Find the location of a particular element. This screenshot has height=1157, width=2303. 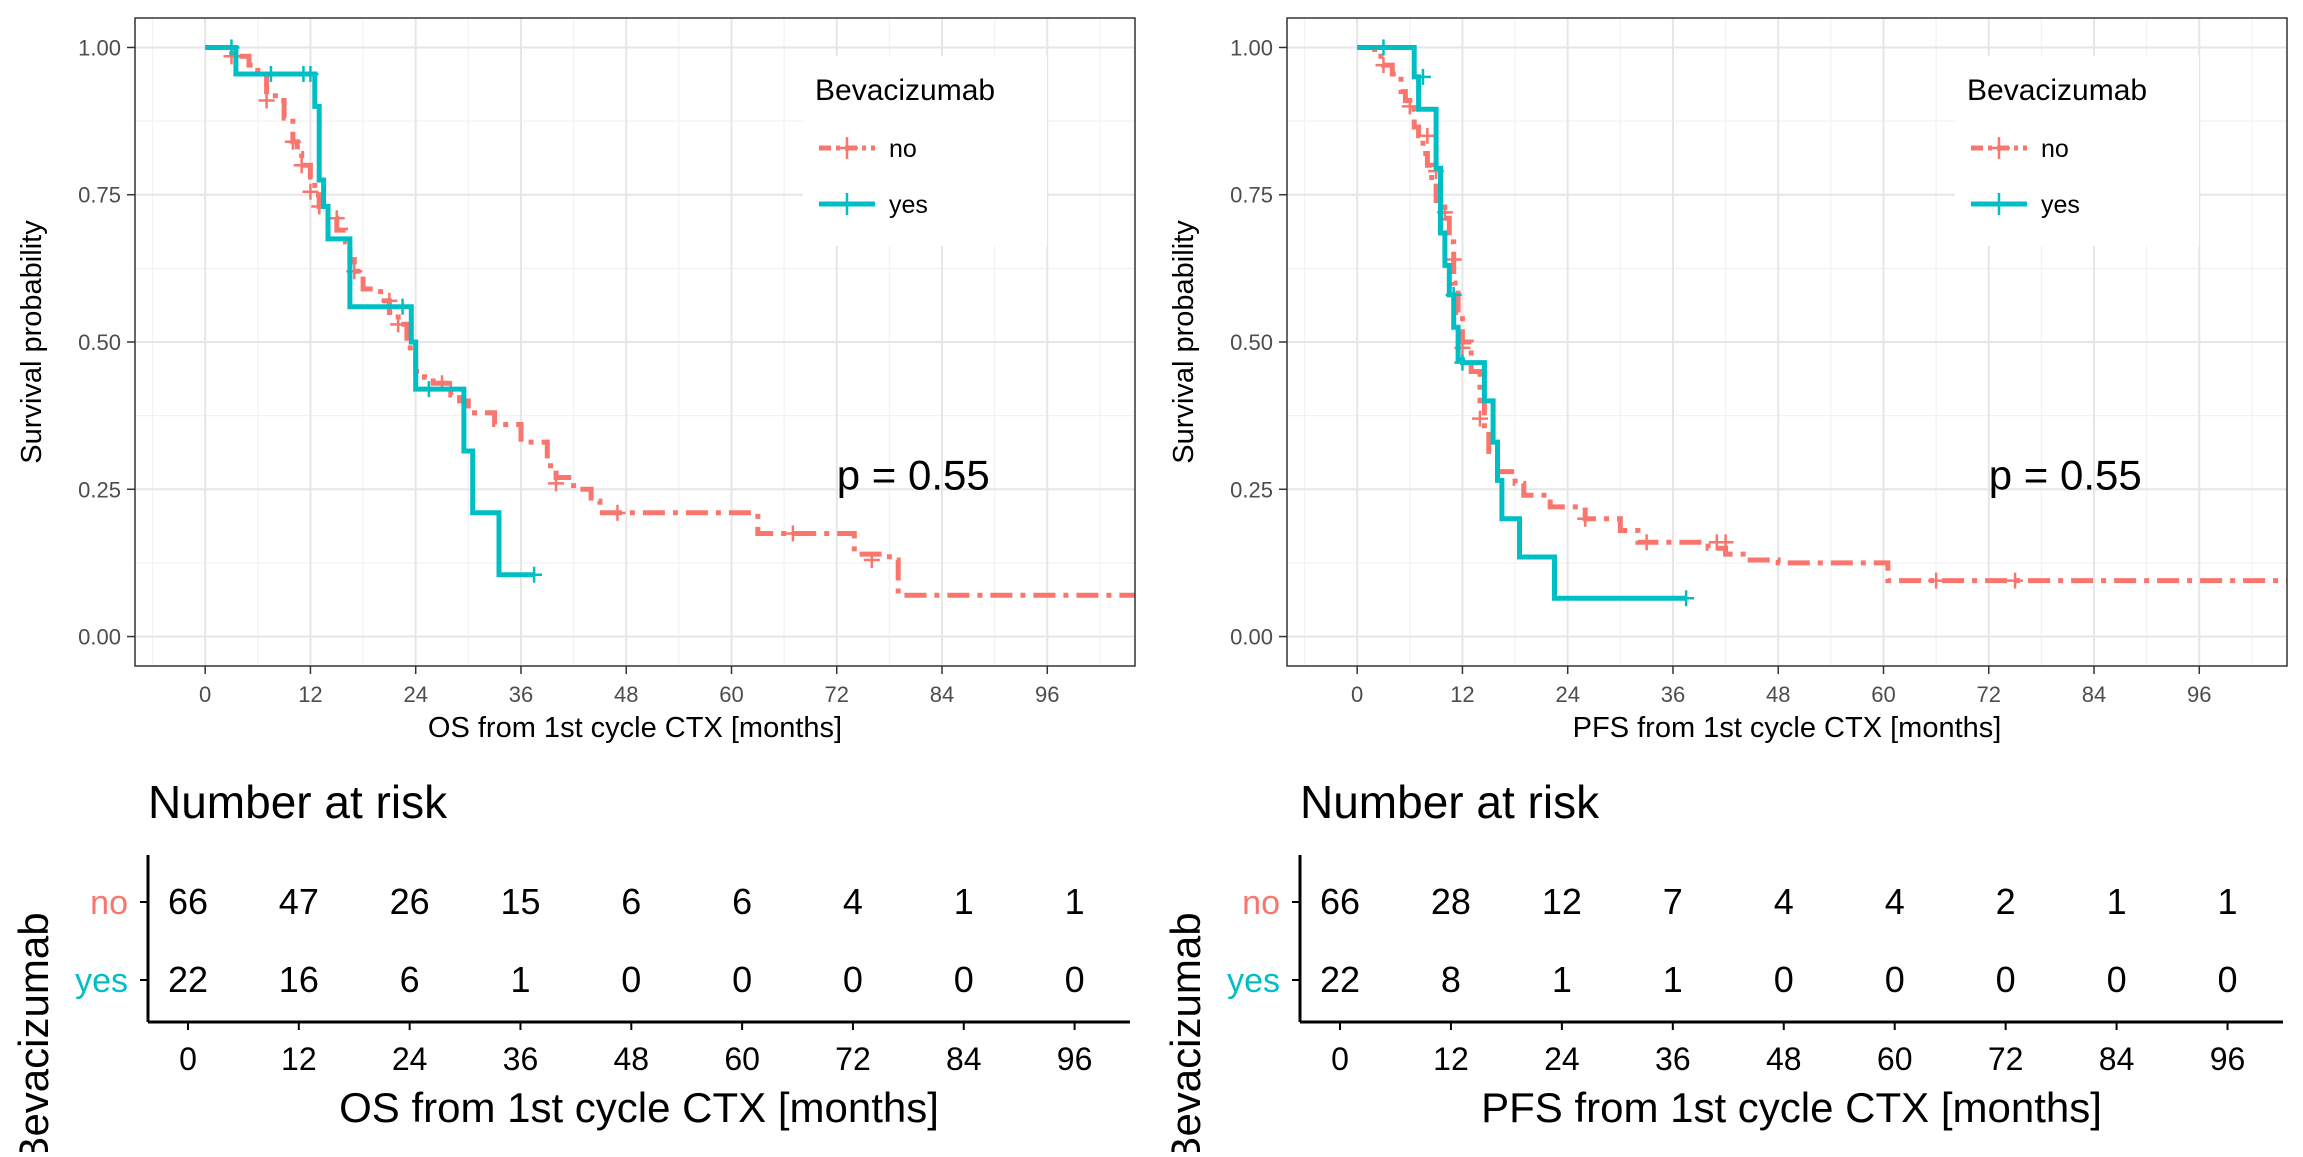

risk-count-no: 47 is located at coordinates (299, 901).